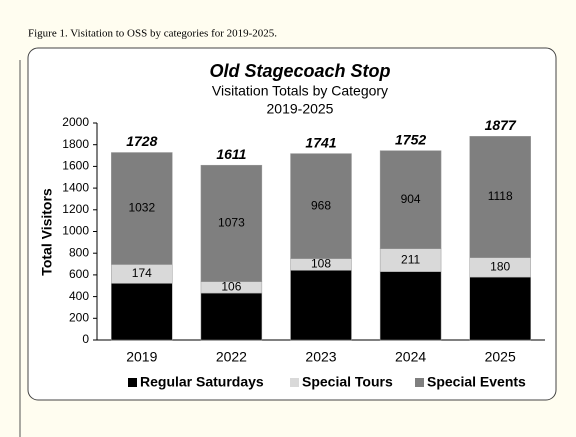  What do you see at coordinates (299, 71) in the screenshot?
I see `chart-title: Old Stagecoach Stop` at bounding box center [299, 71].